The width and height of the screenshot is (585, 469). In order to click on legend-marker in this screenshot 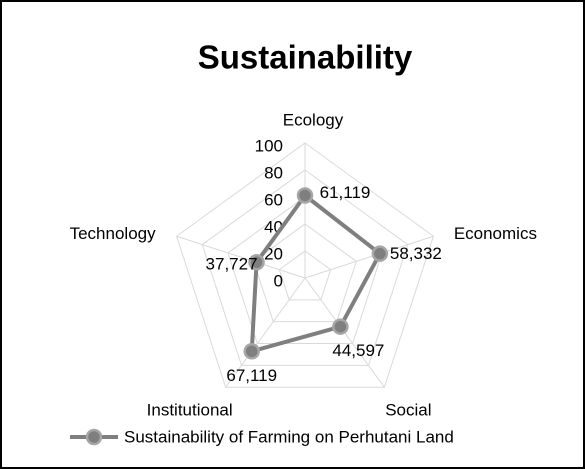, I will do `click(94, 437)`.